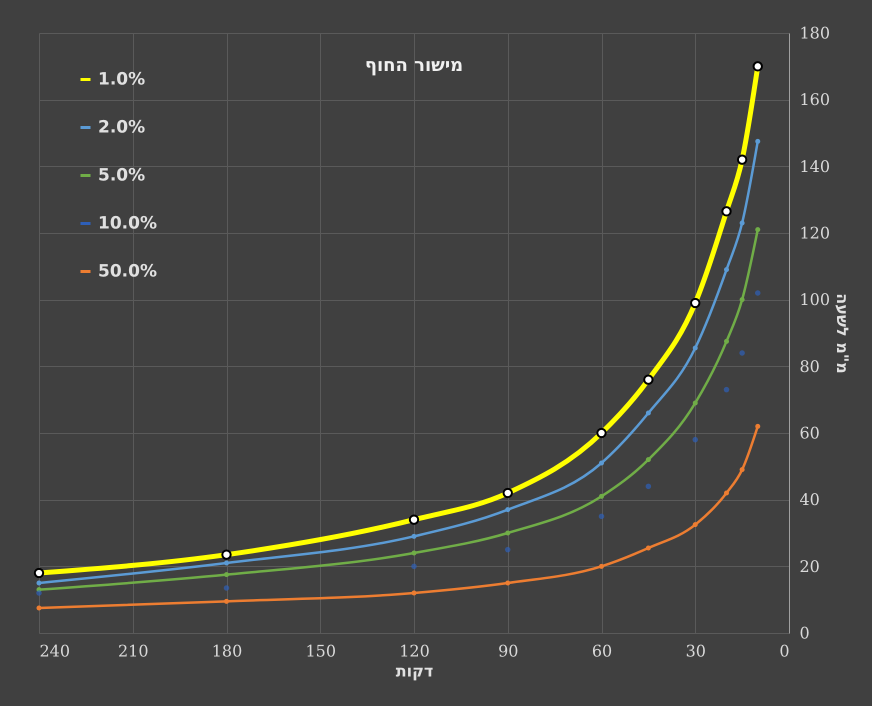 The image size is (872, 706). Describe the element at coordinates (810, 433) in the screenshot. I see `y-tick-label: 60` at that location.